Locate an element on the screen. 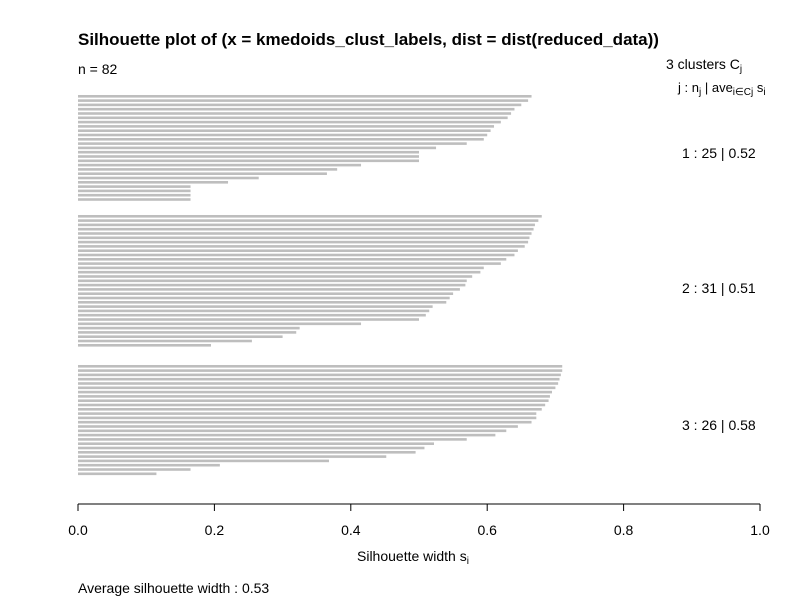 This screenshot has height=600, width=800. average-silhouette-width: Average silhouette width : 0.53 is located at coordinates (174, 588).